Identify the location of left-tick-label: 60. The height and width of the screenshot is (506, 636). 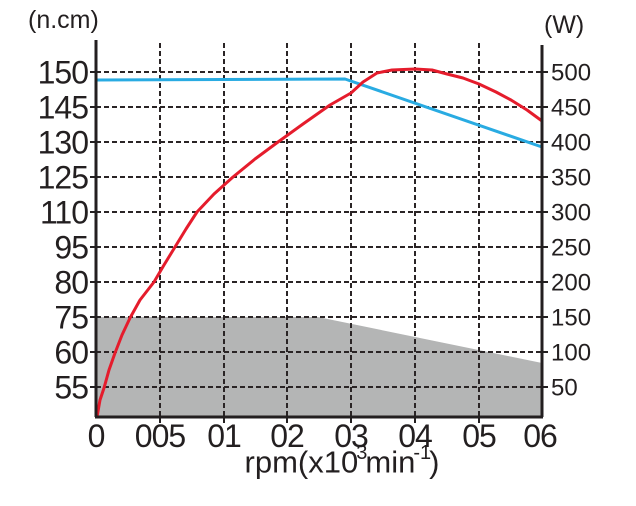
(71, 353).